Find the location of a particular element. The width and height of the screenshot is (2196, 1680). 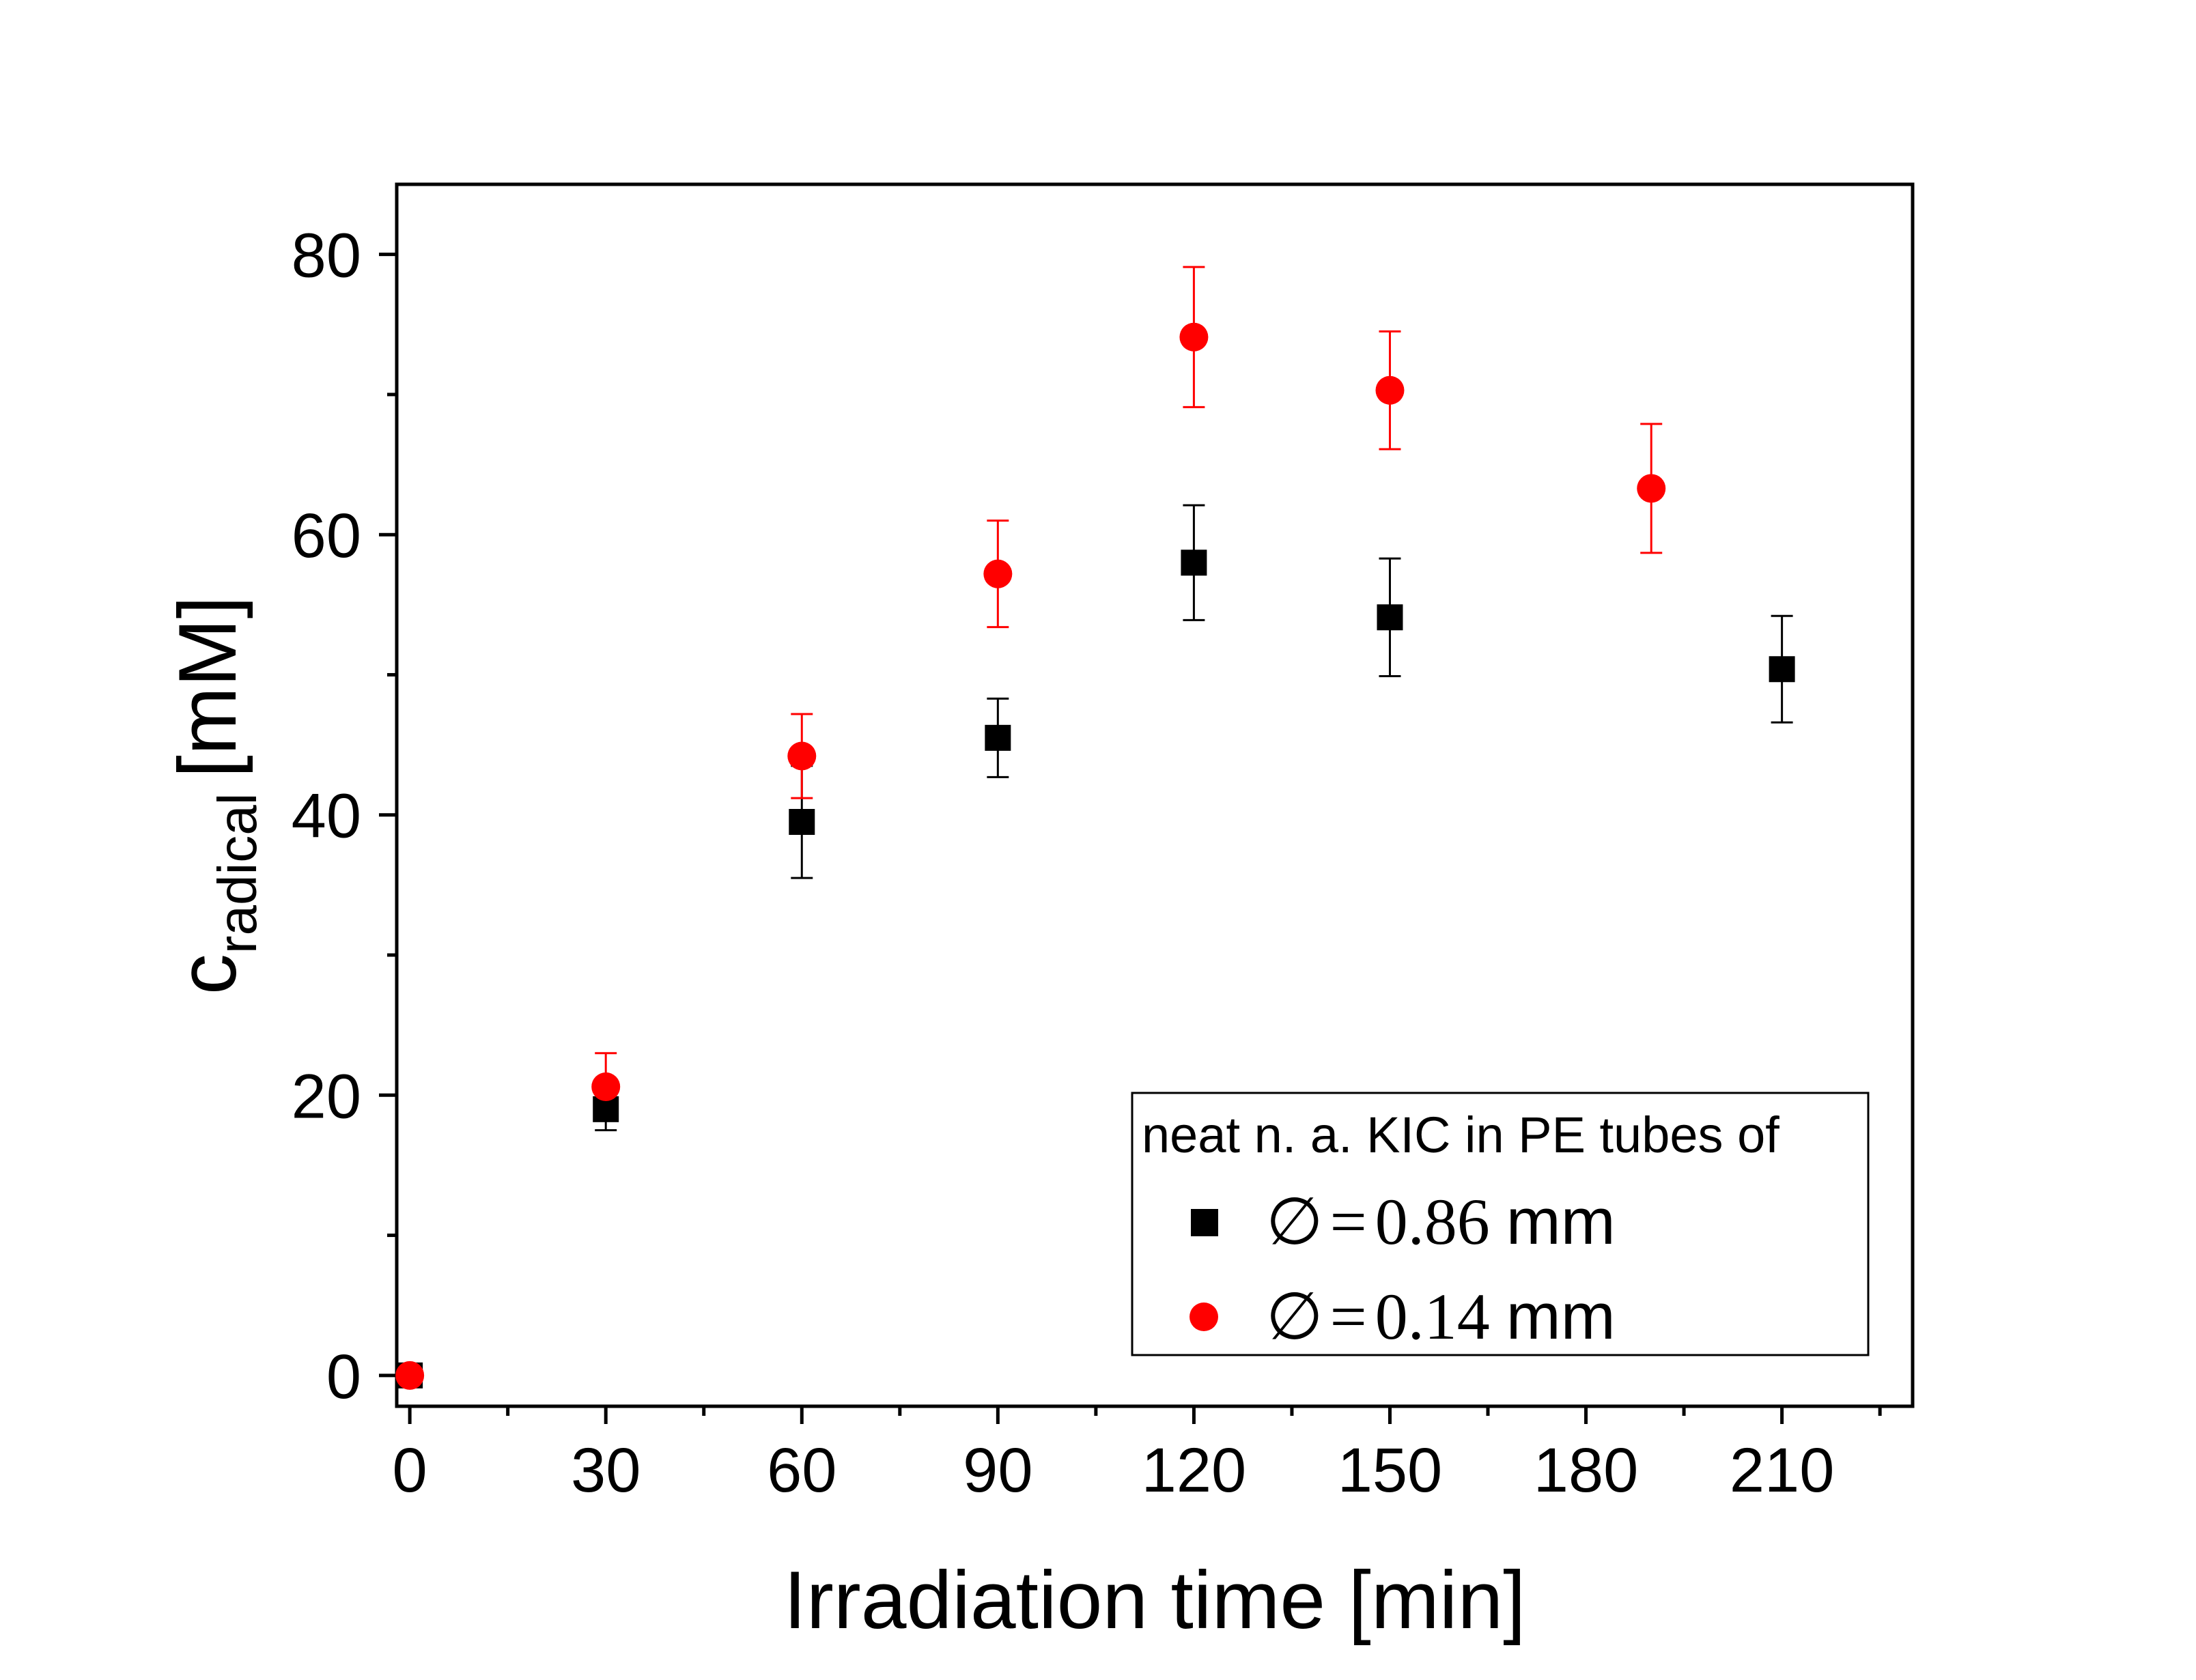

y-axis-title-main: c is located at coordinates (207, 974).